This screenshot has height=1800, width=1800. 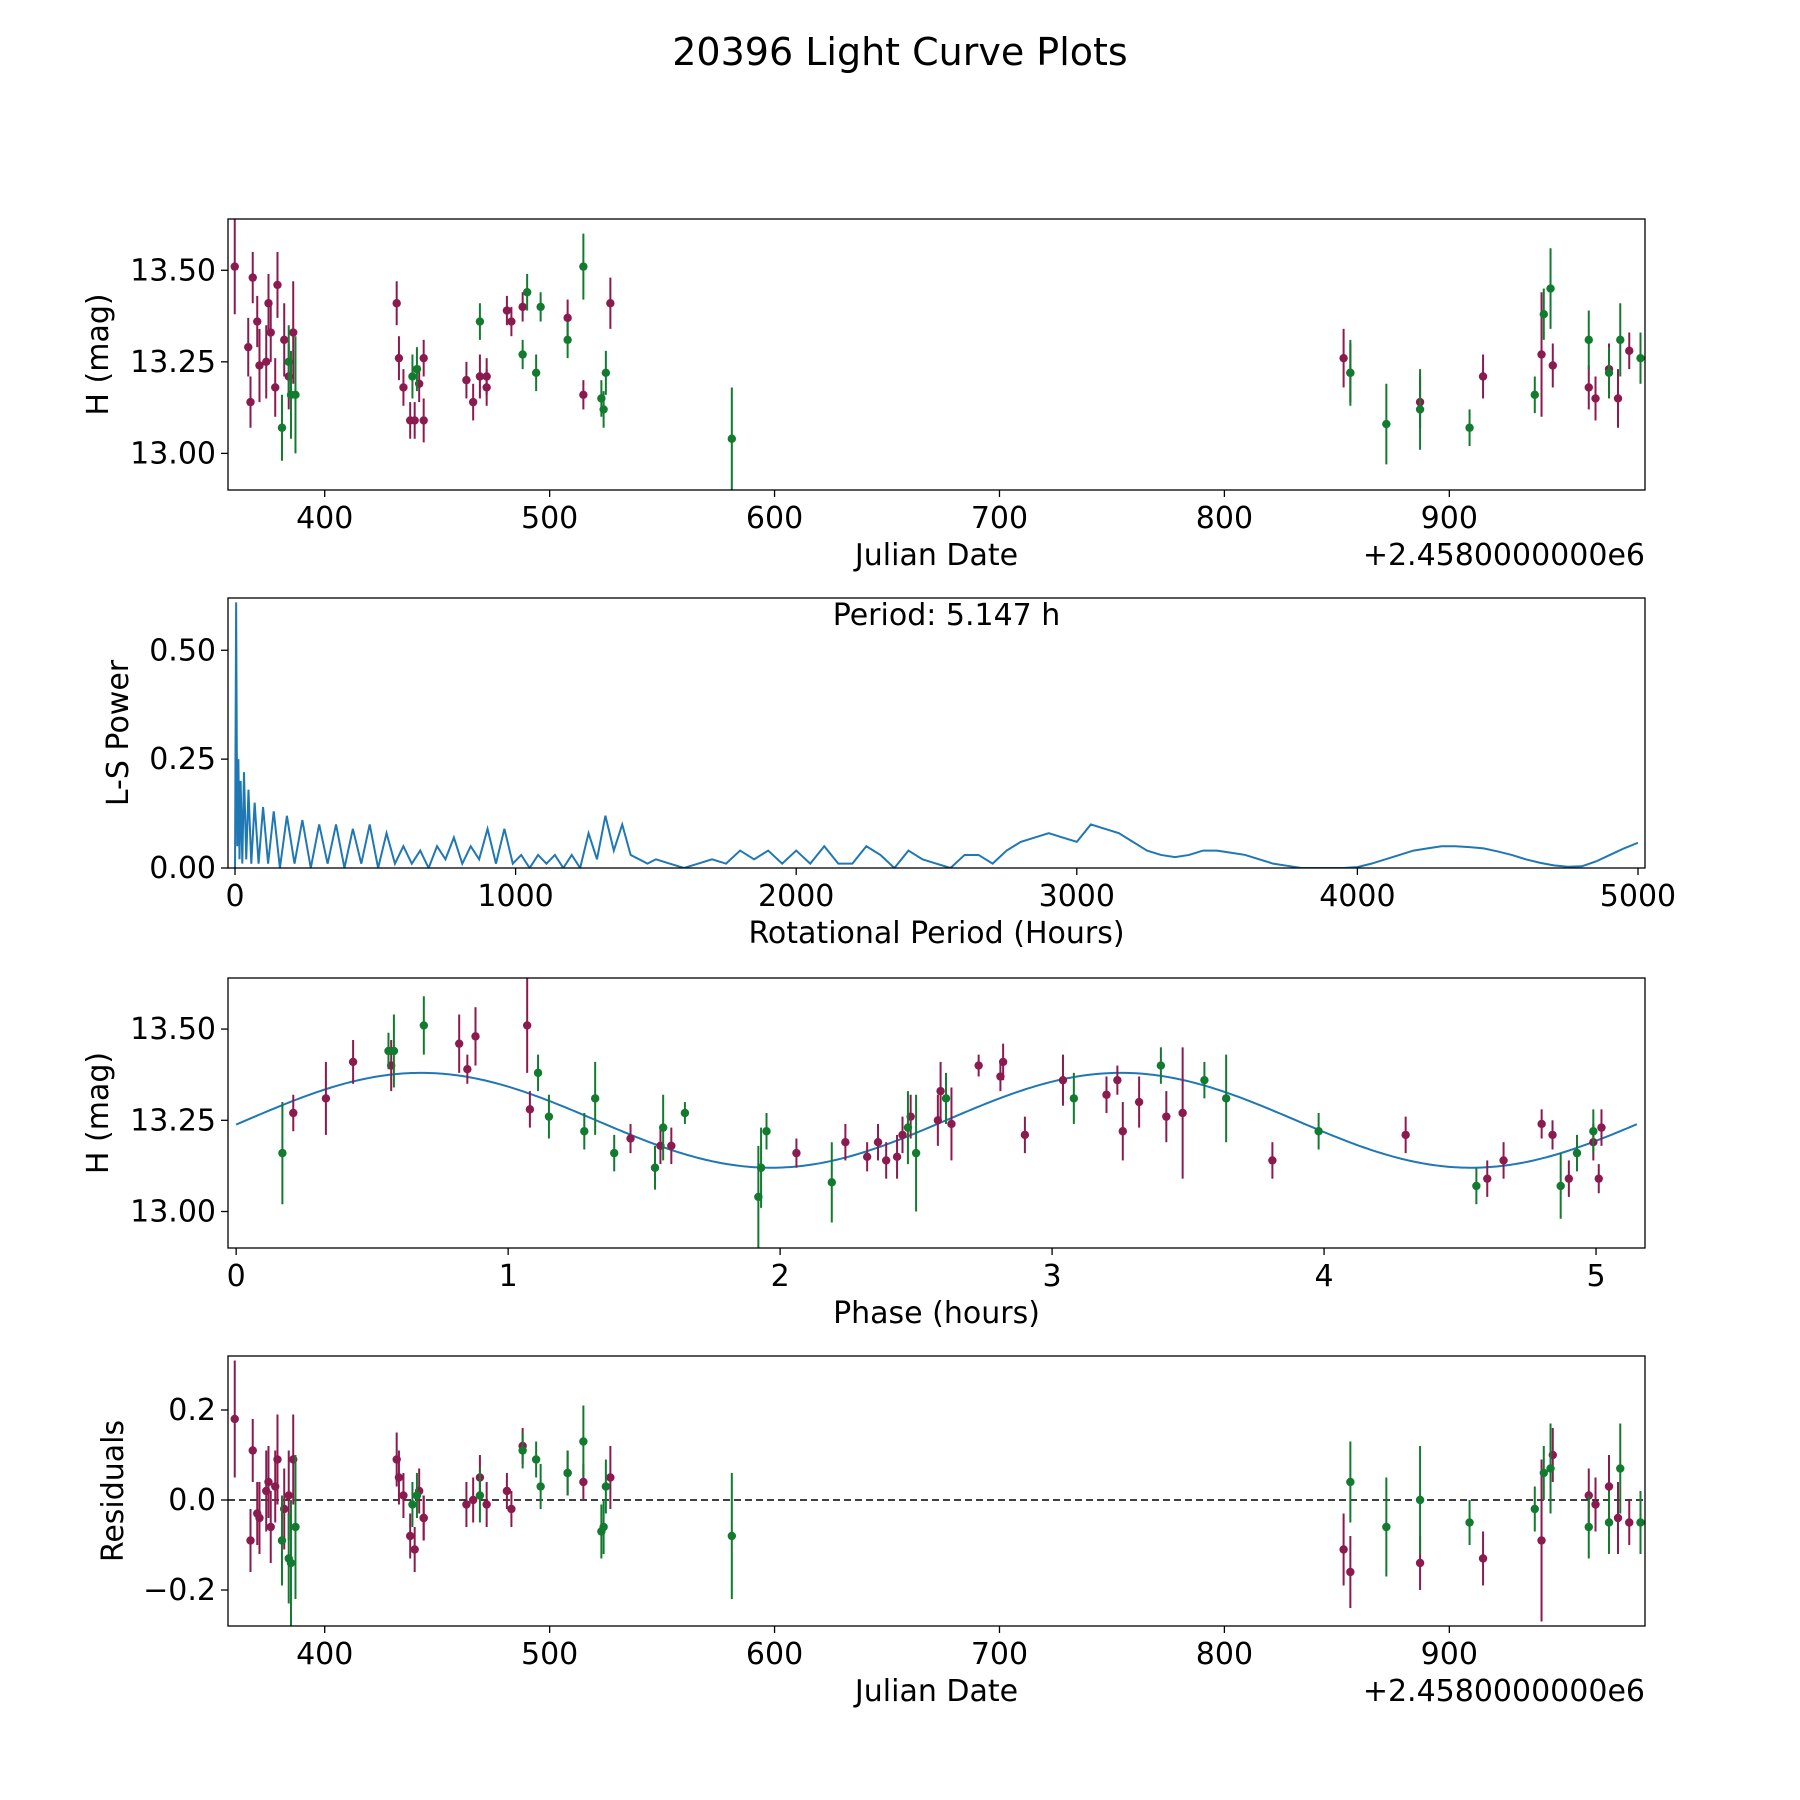 I want to click on x-tick-label: 2, so click(x=780, y=1276).